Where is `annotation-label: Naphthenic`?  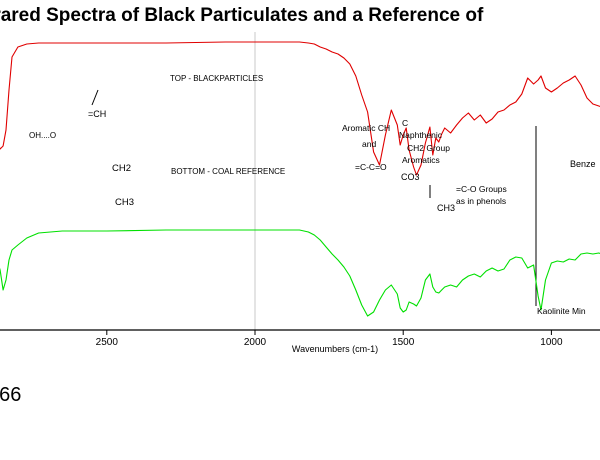 annotation-label: Naphthenic is located at coordinates (421, 135).